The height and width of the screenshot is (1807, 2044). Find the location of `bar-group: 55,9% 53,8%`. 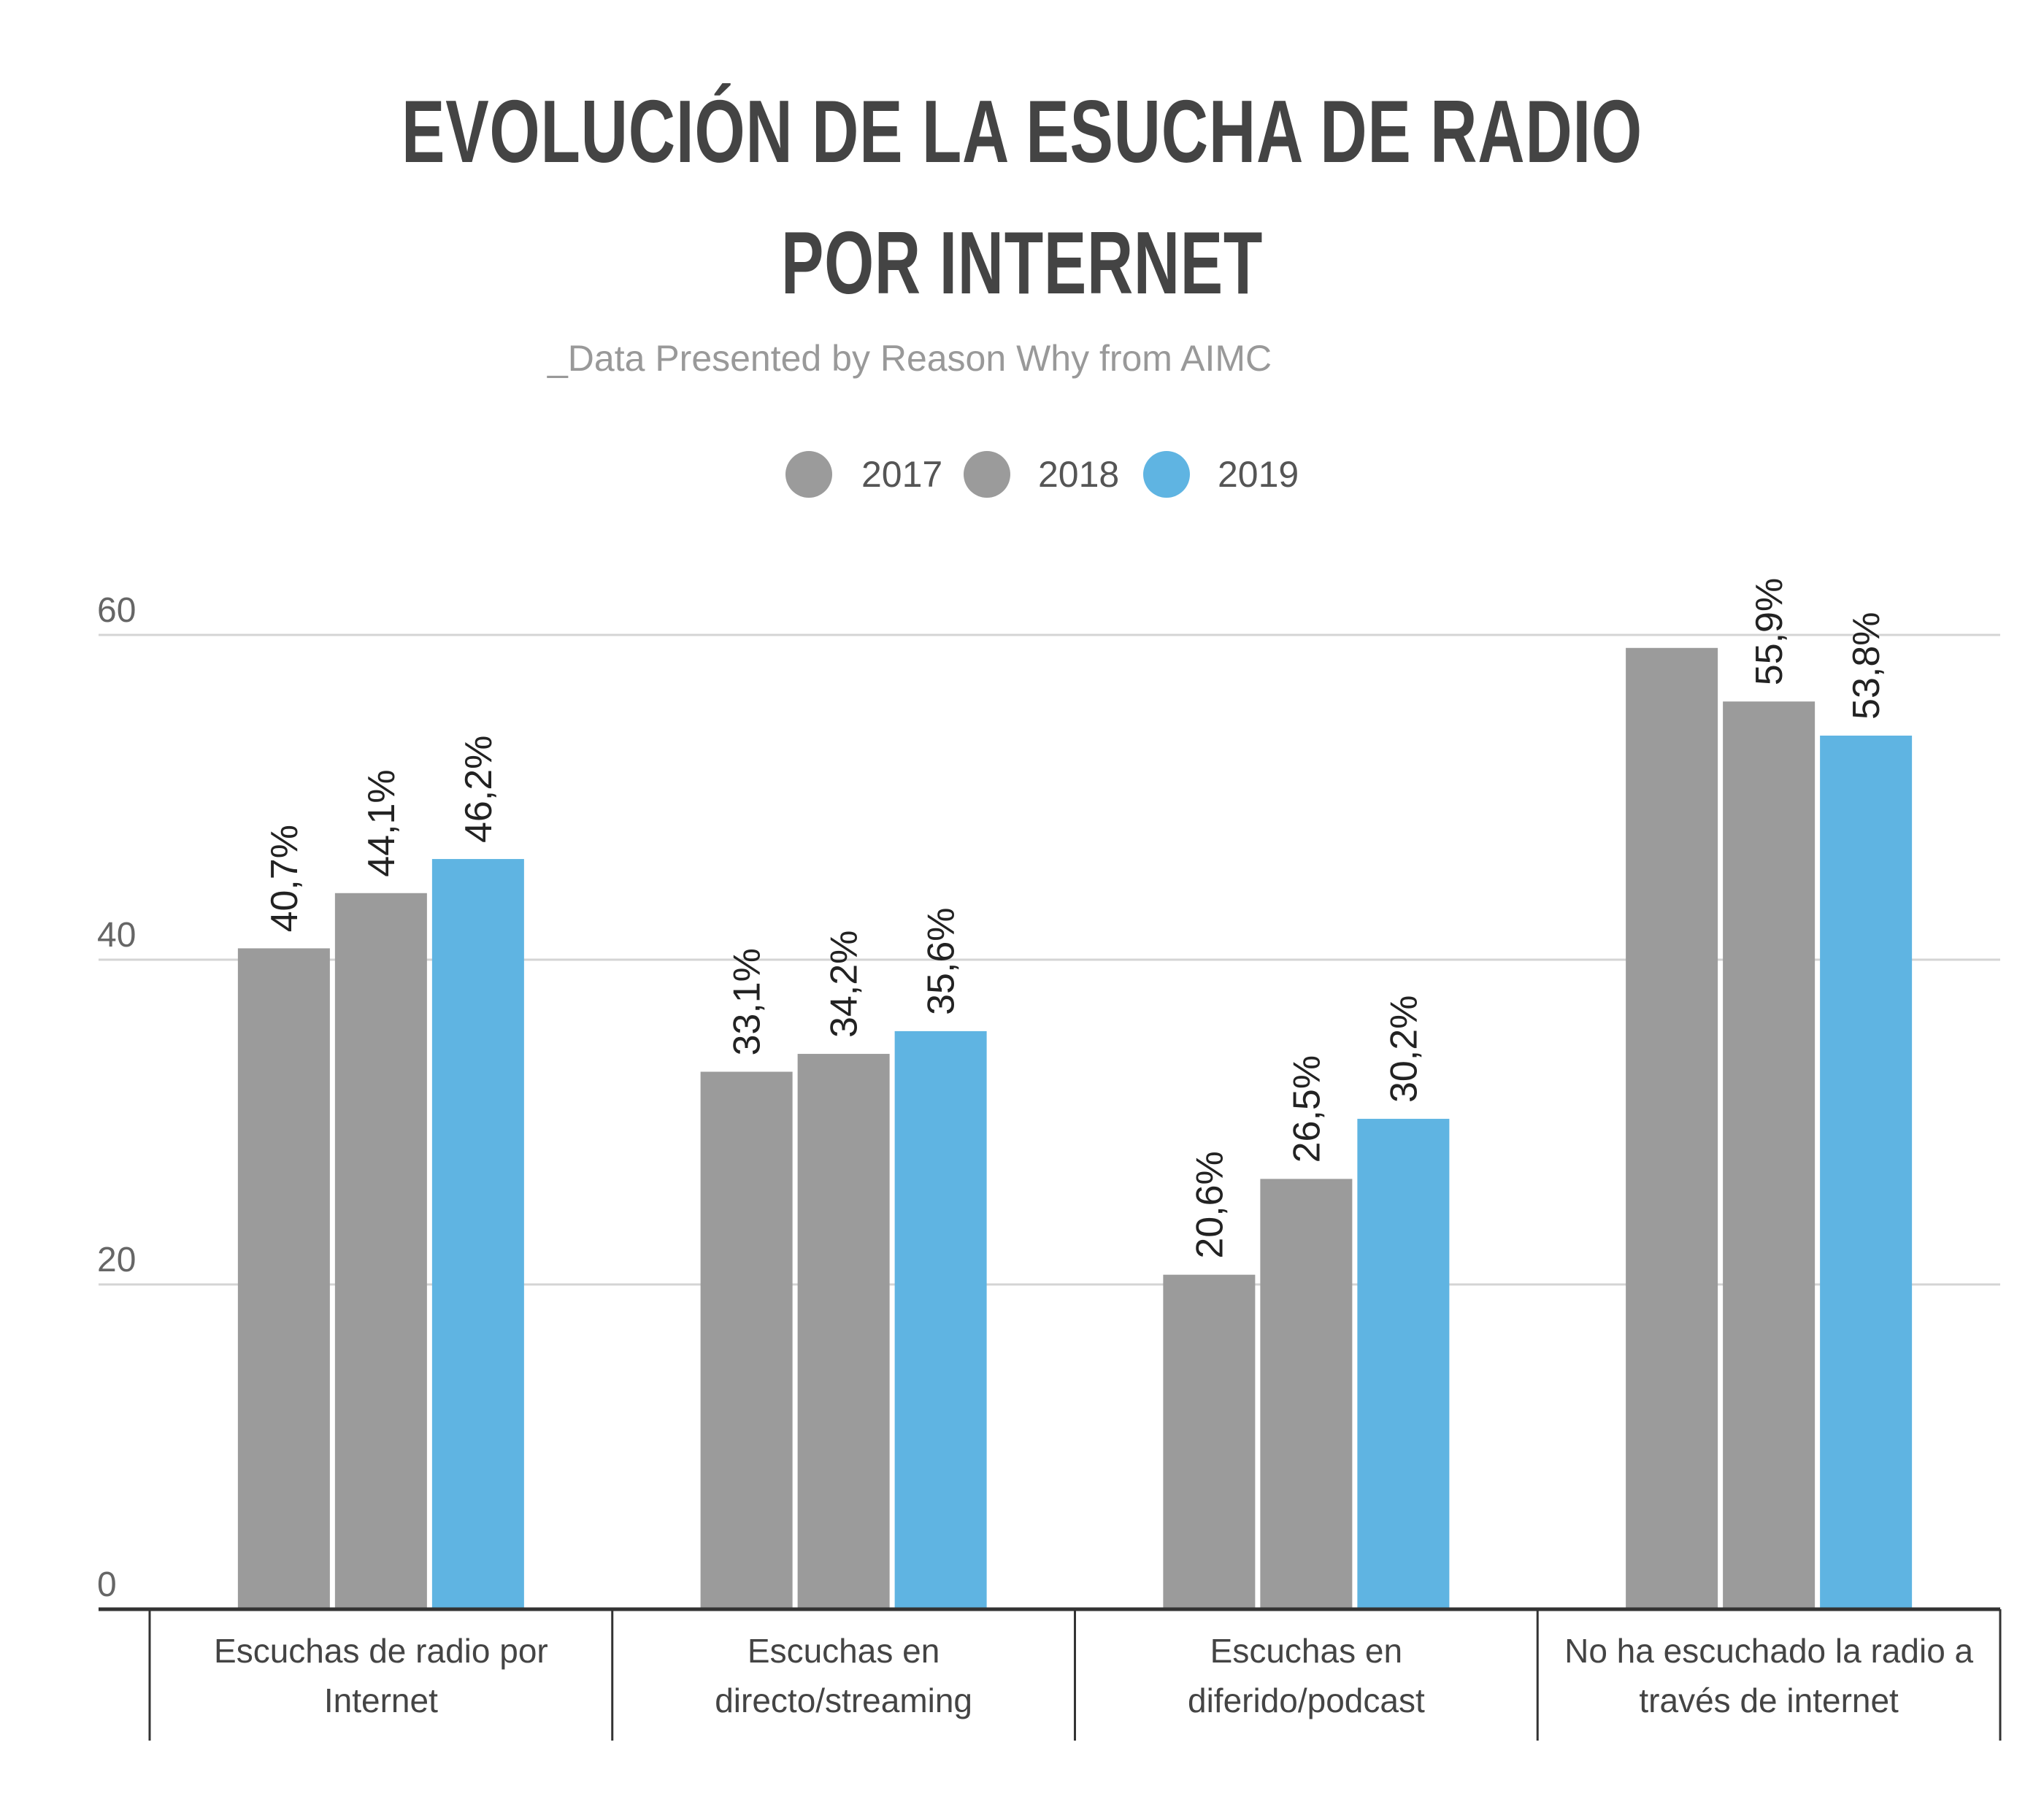

bar-group: 55,9% 53,8% is located at coordinates (1769, 1094).